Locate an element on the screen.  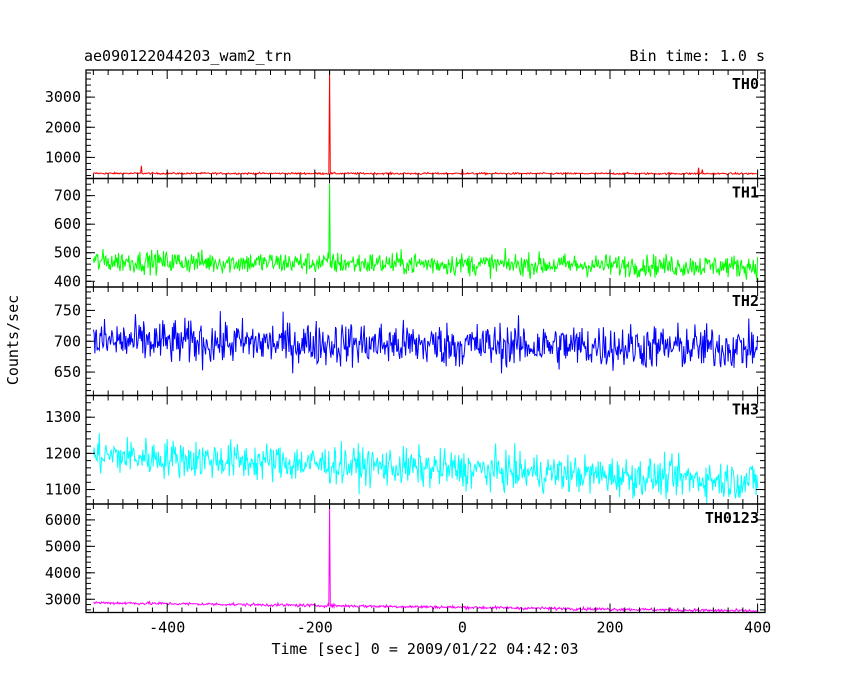
x-axis-label: Time [sec] 0 = 2009/01/22 04:42:03 is located at coordinates (424, 649).